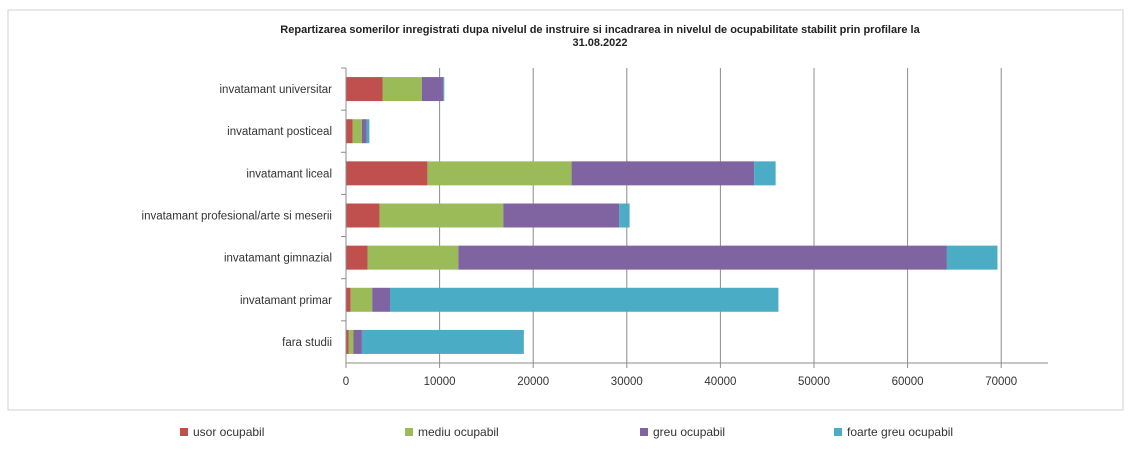 Image resolution: width=1133 pixels, height=459 pixels. Describe the element at coordinates (908, 382) in the screenshot. I see `x-tick-label: 60000` at that location.